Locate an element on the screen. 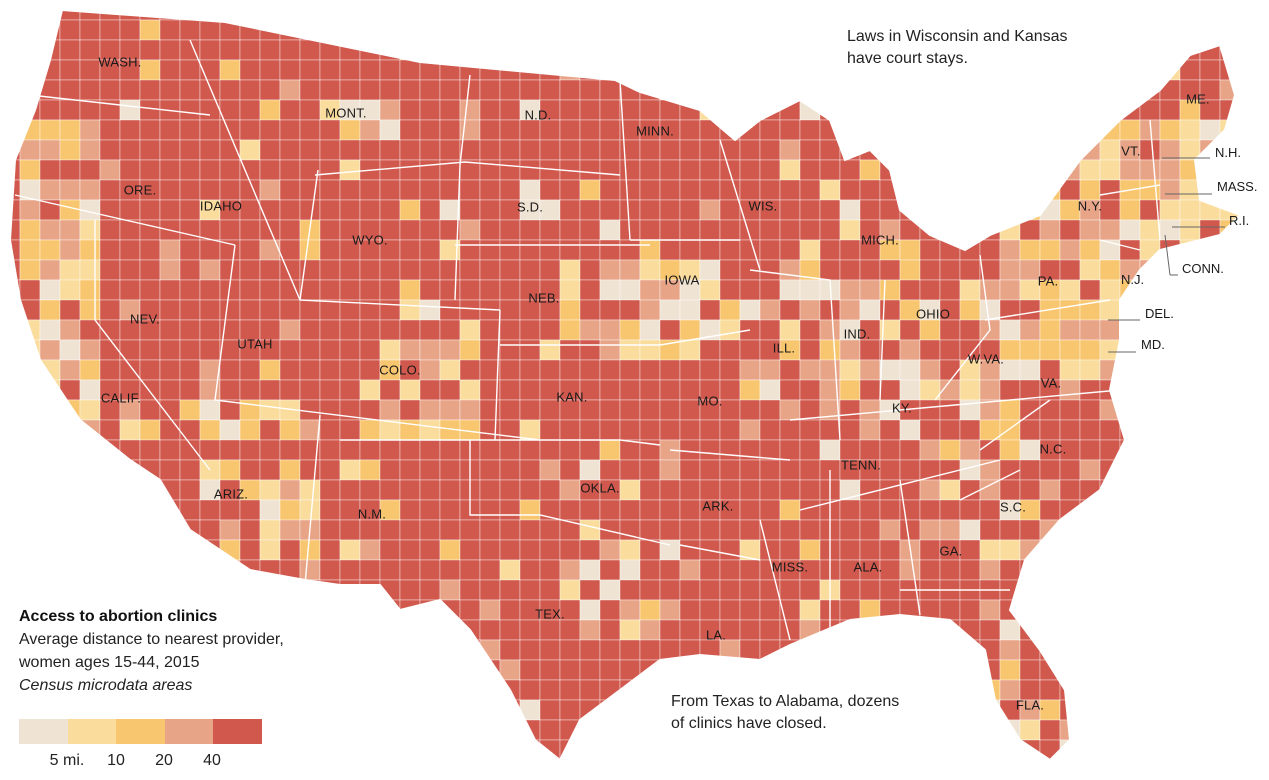 This screenshot has height=780, width=1269. state-label-nd: N.D. is located at coordinates (538, 115).